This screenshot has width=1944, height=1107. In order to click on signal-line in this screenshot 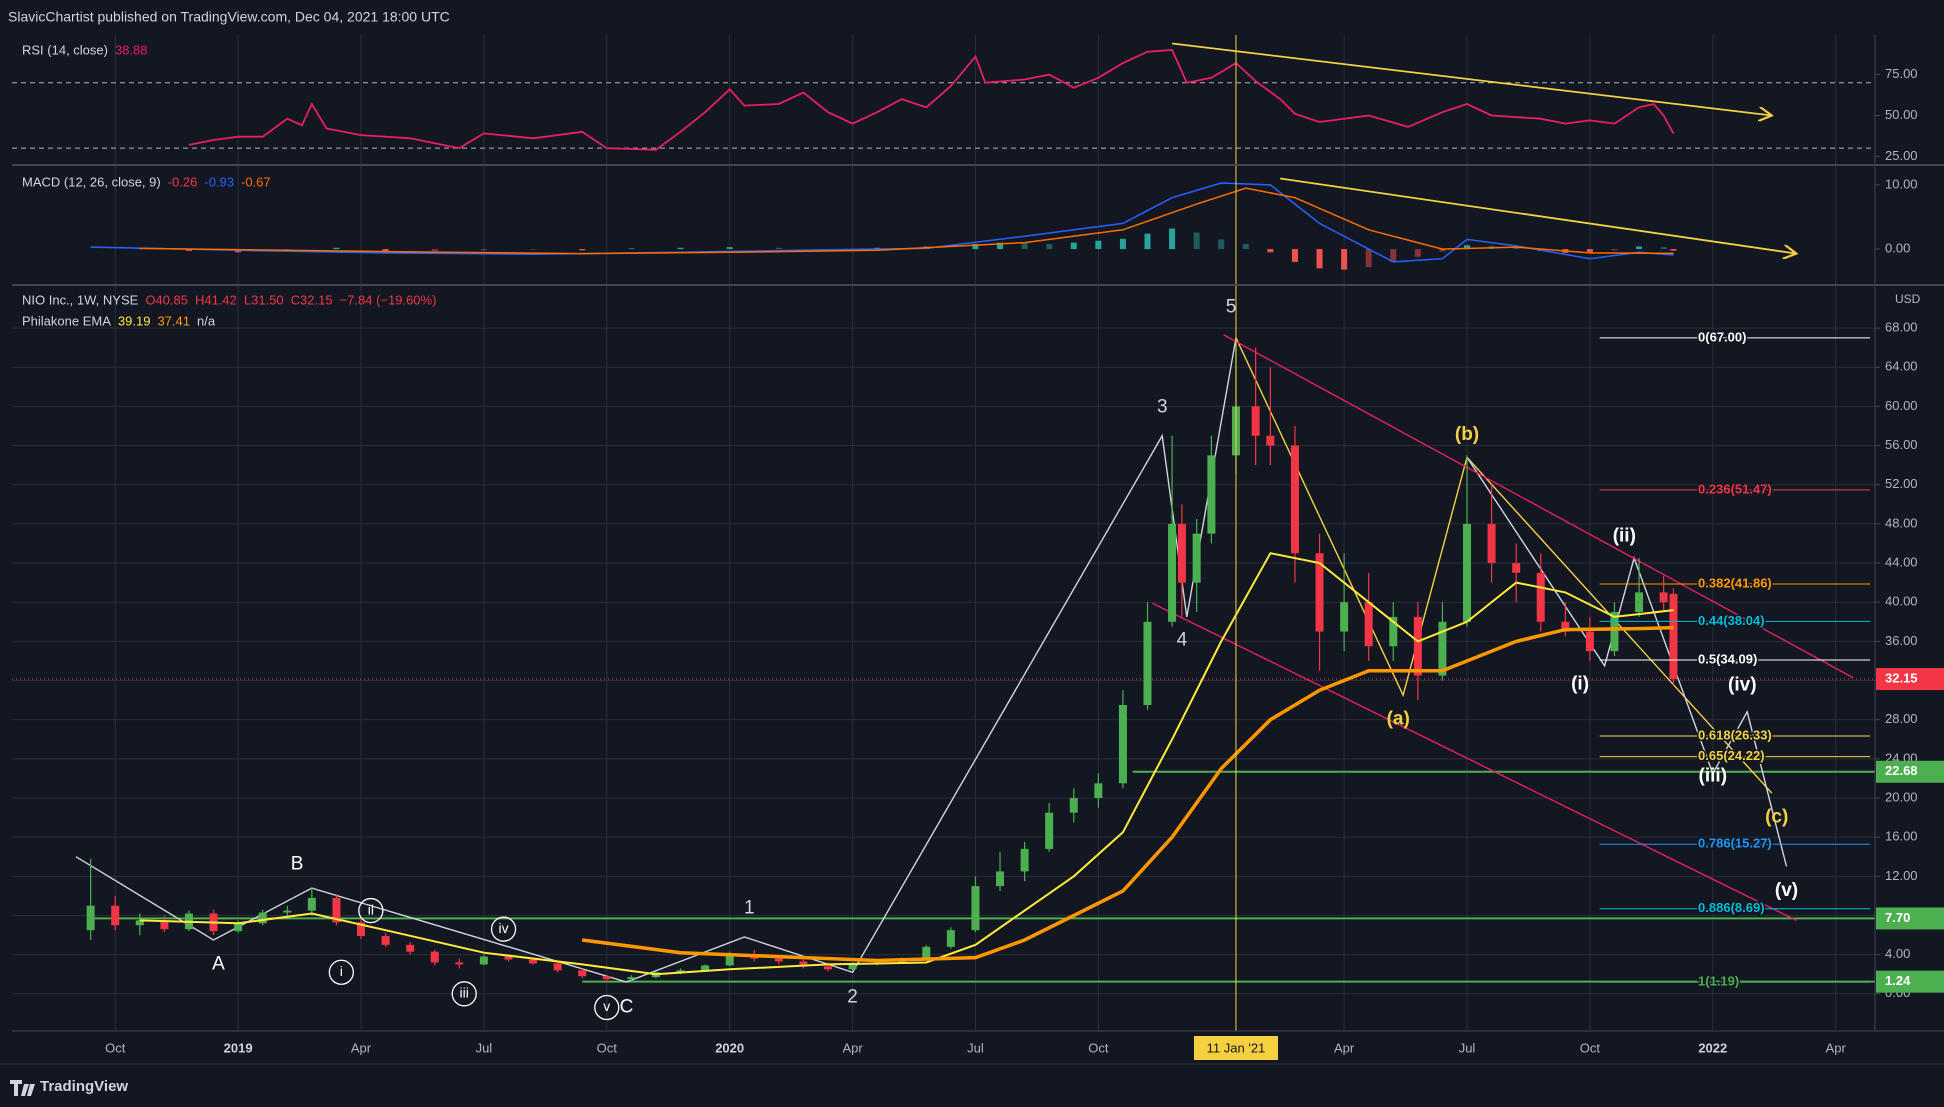, I will do `click(906, 221)`.